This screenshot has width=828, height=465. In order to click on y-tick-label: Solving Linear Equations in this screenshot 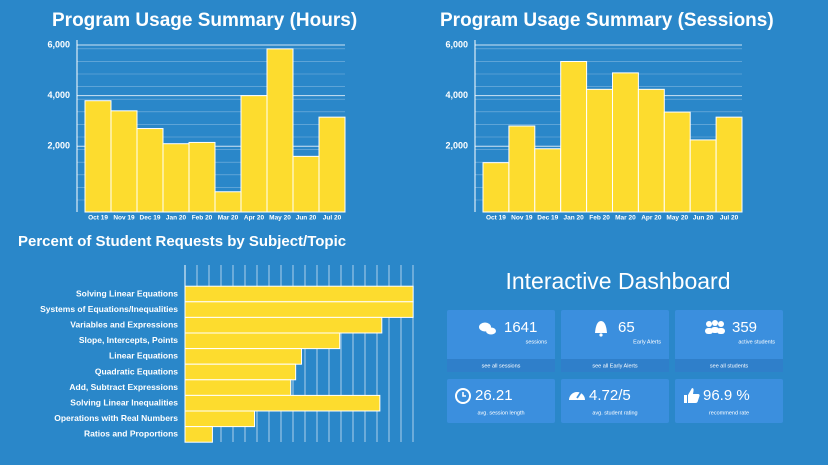, I will do `click(127, 293)`.